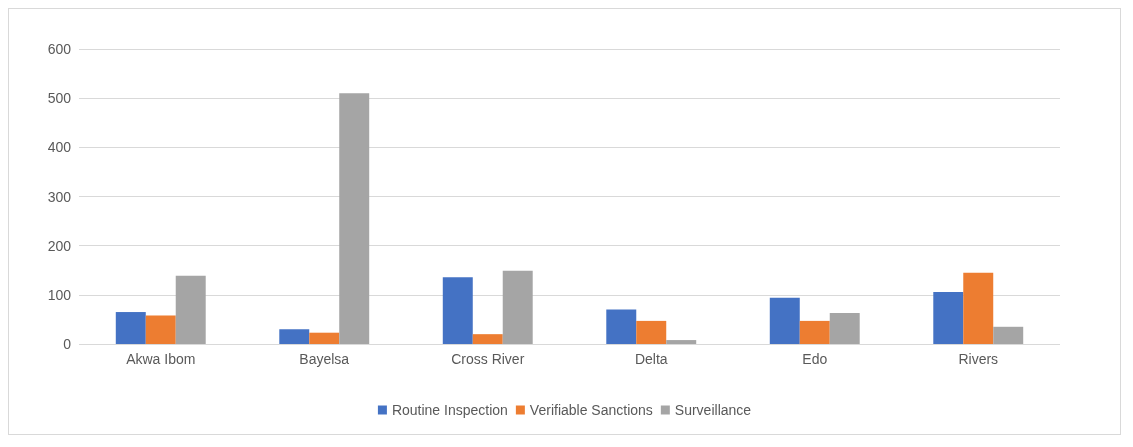 The image size is (1133, 447). Describe the element at coordinates (59, 294) in the screenshot. I see `y-tick-label: 100` at that location.